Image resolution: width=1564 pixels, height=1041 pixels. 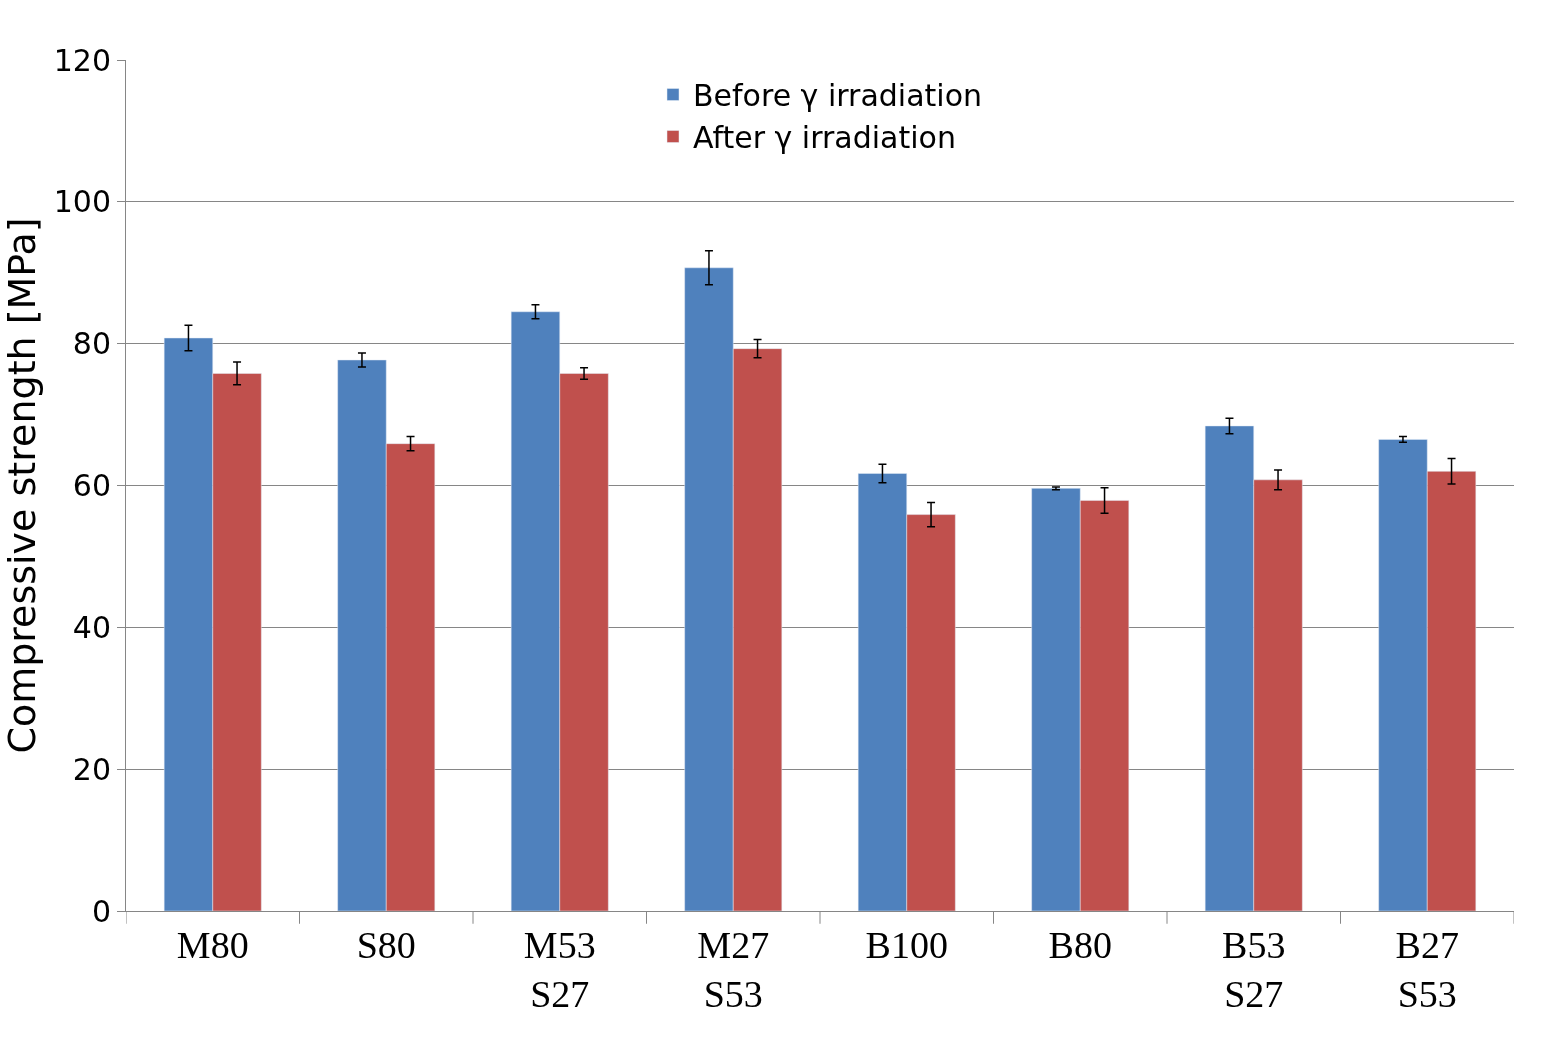 What do you see at coordinates (1427, 969) in the screenshot?
I see `x-tick-label: B27 S53` at bounding box center [1427, 969].